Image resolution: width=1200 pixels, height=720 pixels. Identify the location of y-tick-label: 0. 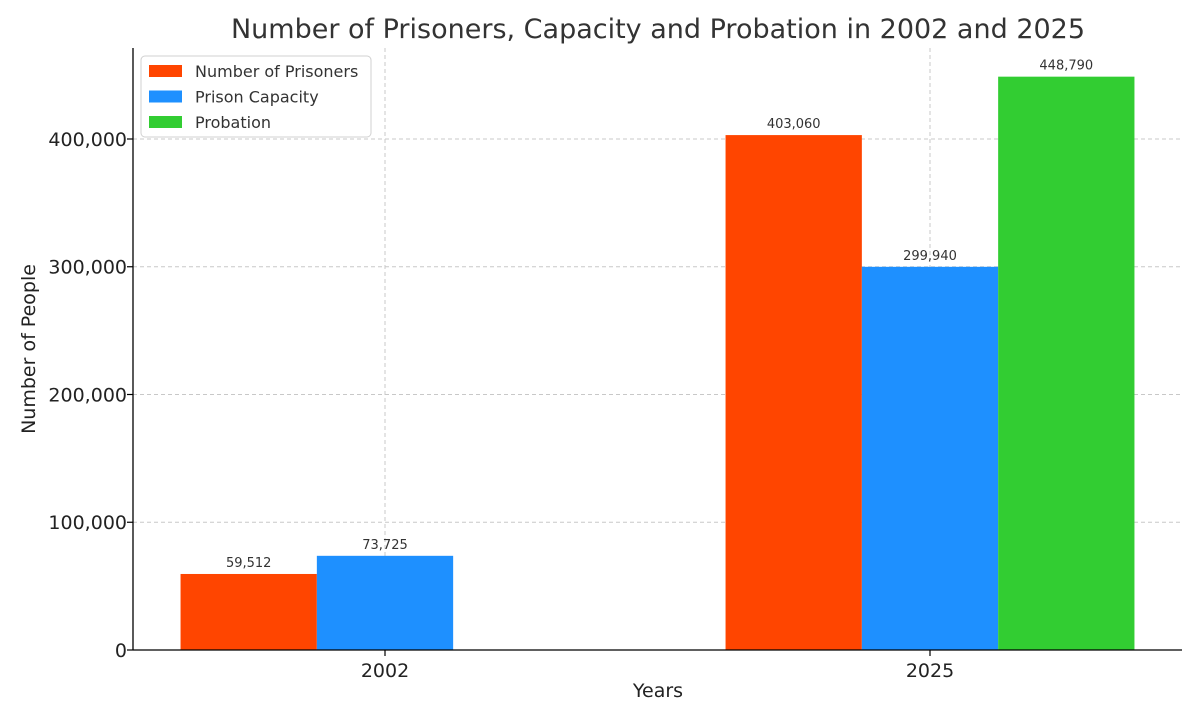
(121, 651).